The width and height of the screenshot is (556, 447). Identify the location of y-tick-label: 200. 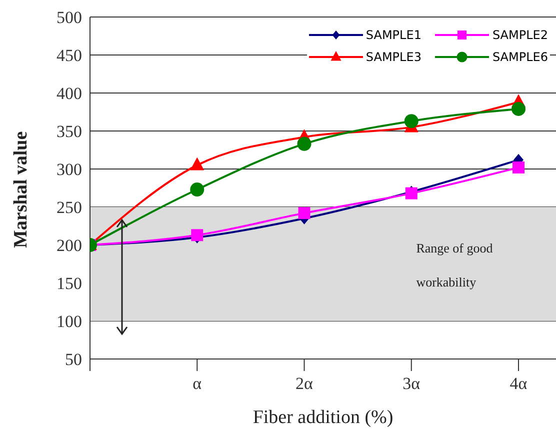
(69, 246).